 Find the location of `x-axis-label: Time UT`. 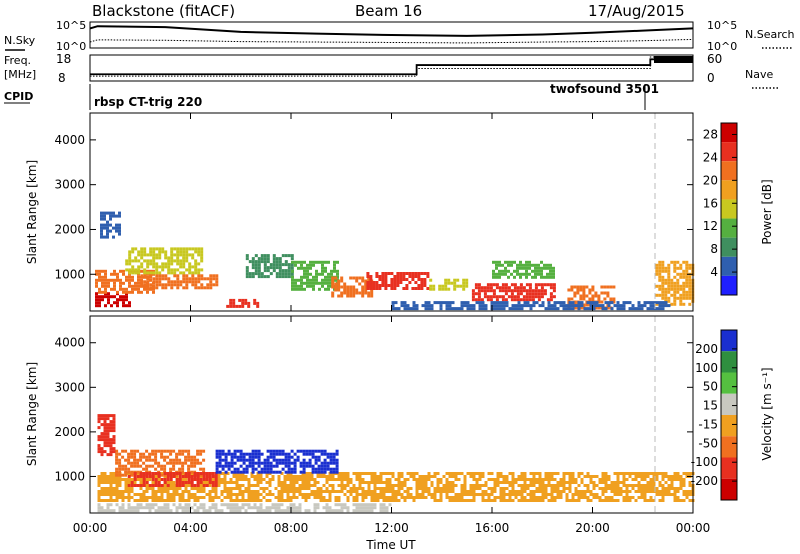

x-axis-label: Time UT is located at coordinates (390, 545).